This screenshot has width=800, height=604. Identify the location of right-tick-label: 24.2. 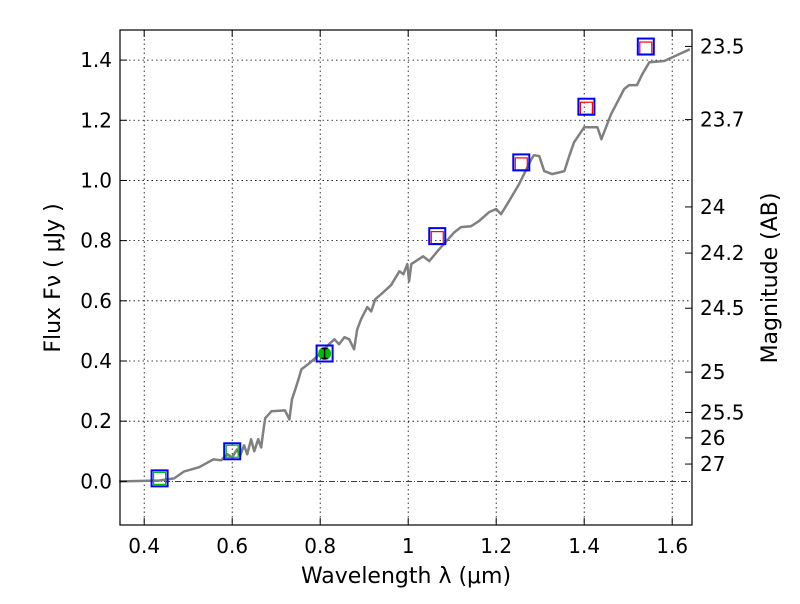
(722, 253).